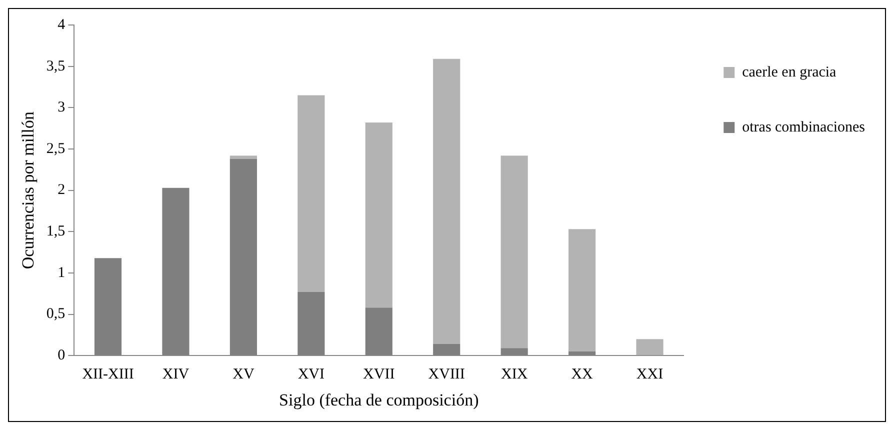  Describe the element at coordinates (56, 232) in the screenshot. I see `y-tick-label: 1,5` at that location.